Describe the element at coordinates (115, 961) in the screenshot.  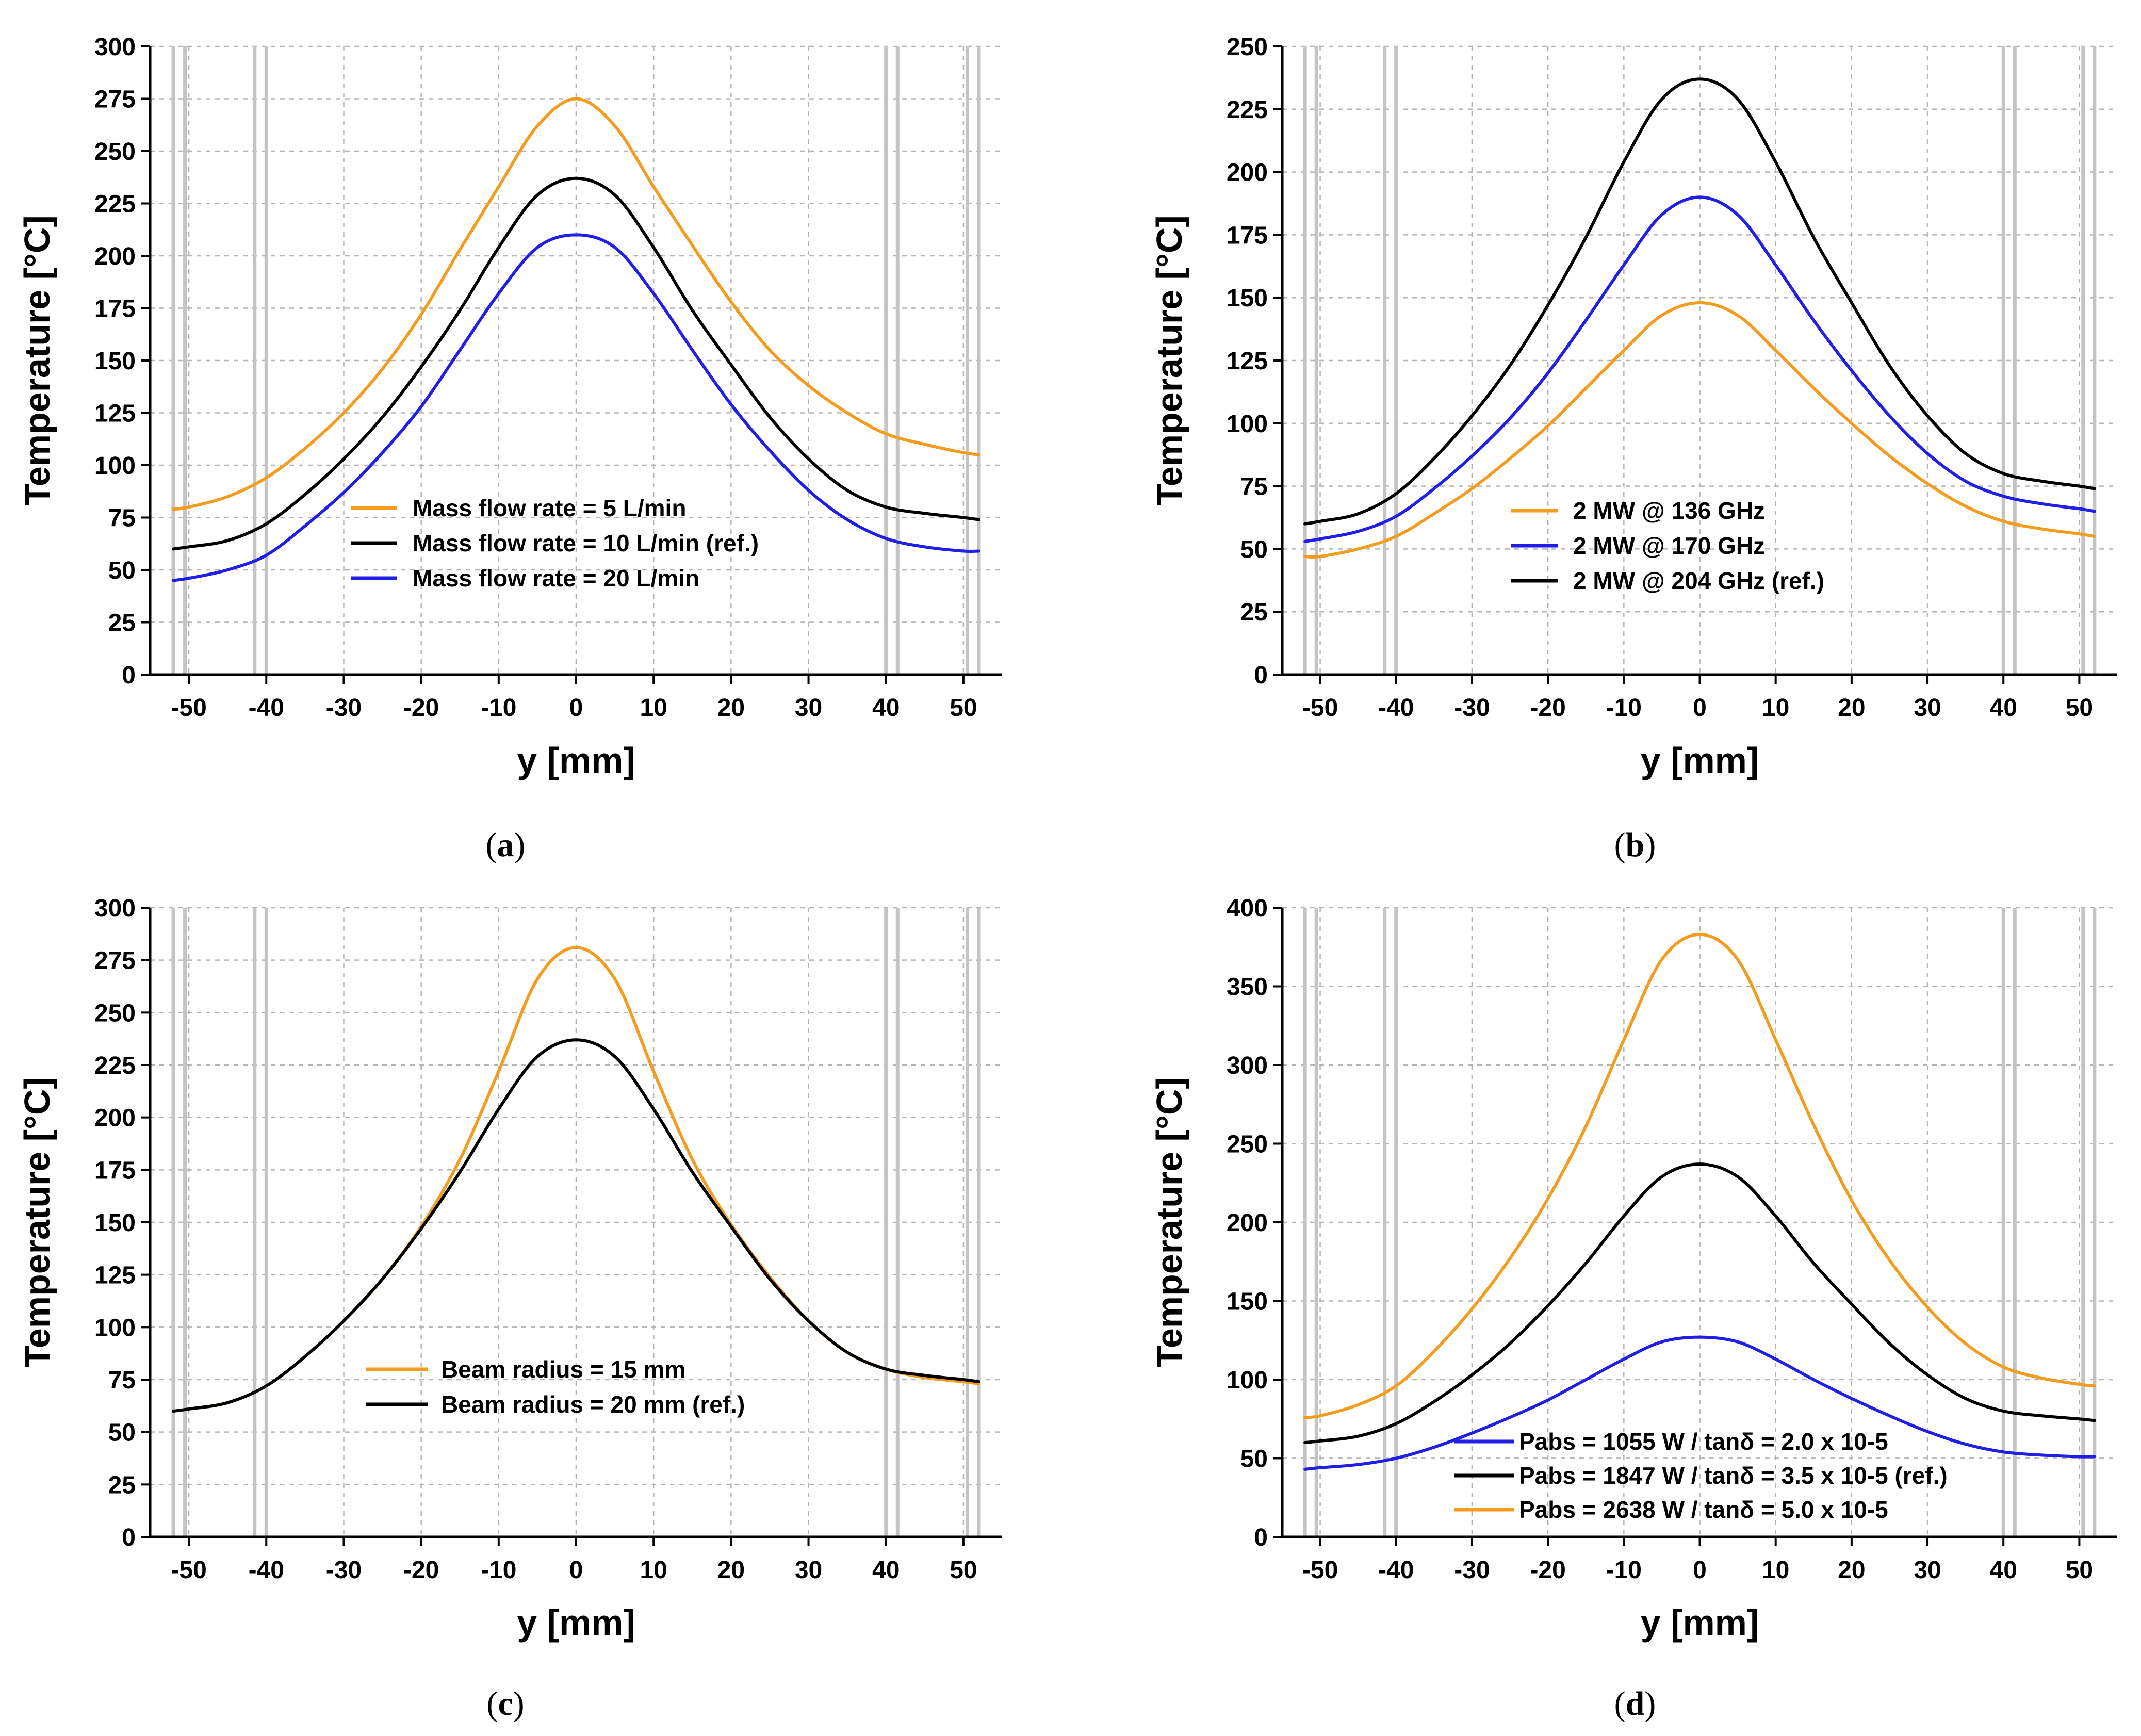
I see `y-tick-label: 275` at that location.